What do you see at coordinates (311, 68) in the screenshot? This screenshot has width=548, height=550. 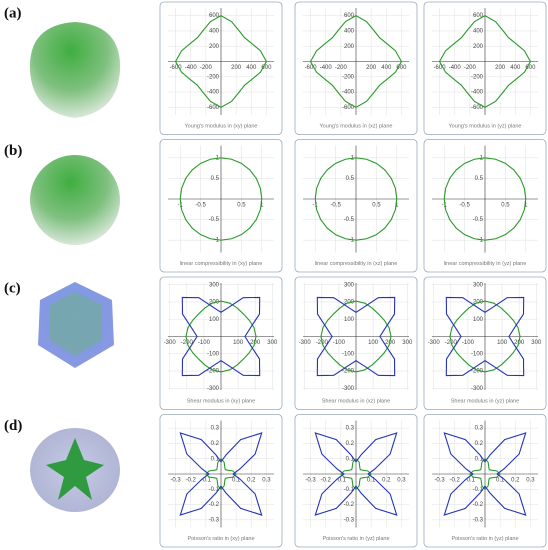 I see `x-tick-label: -600` at bounding box center [311, 68].